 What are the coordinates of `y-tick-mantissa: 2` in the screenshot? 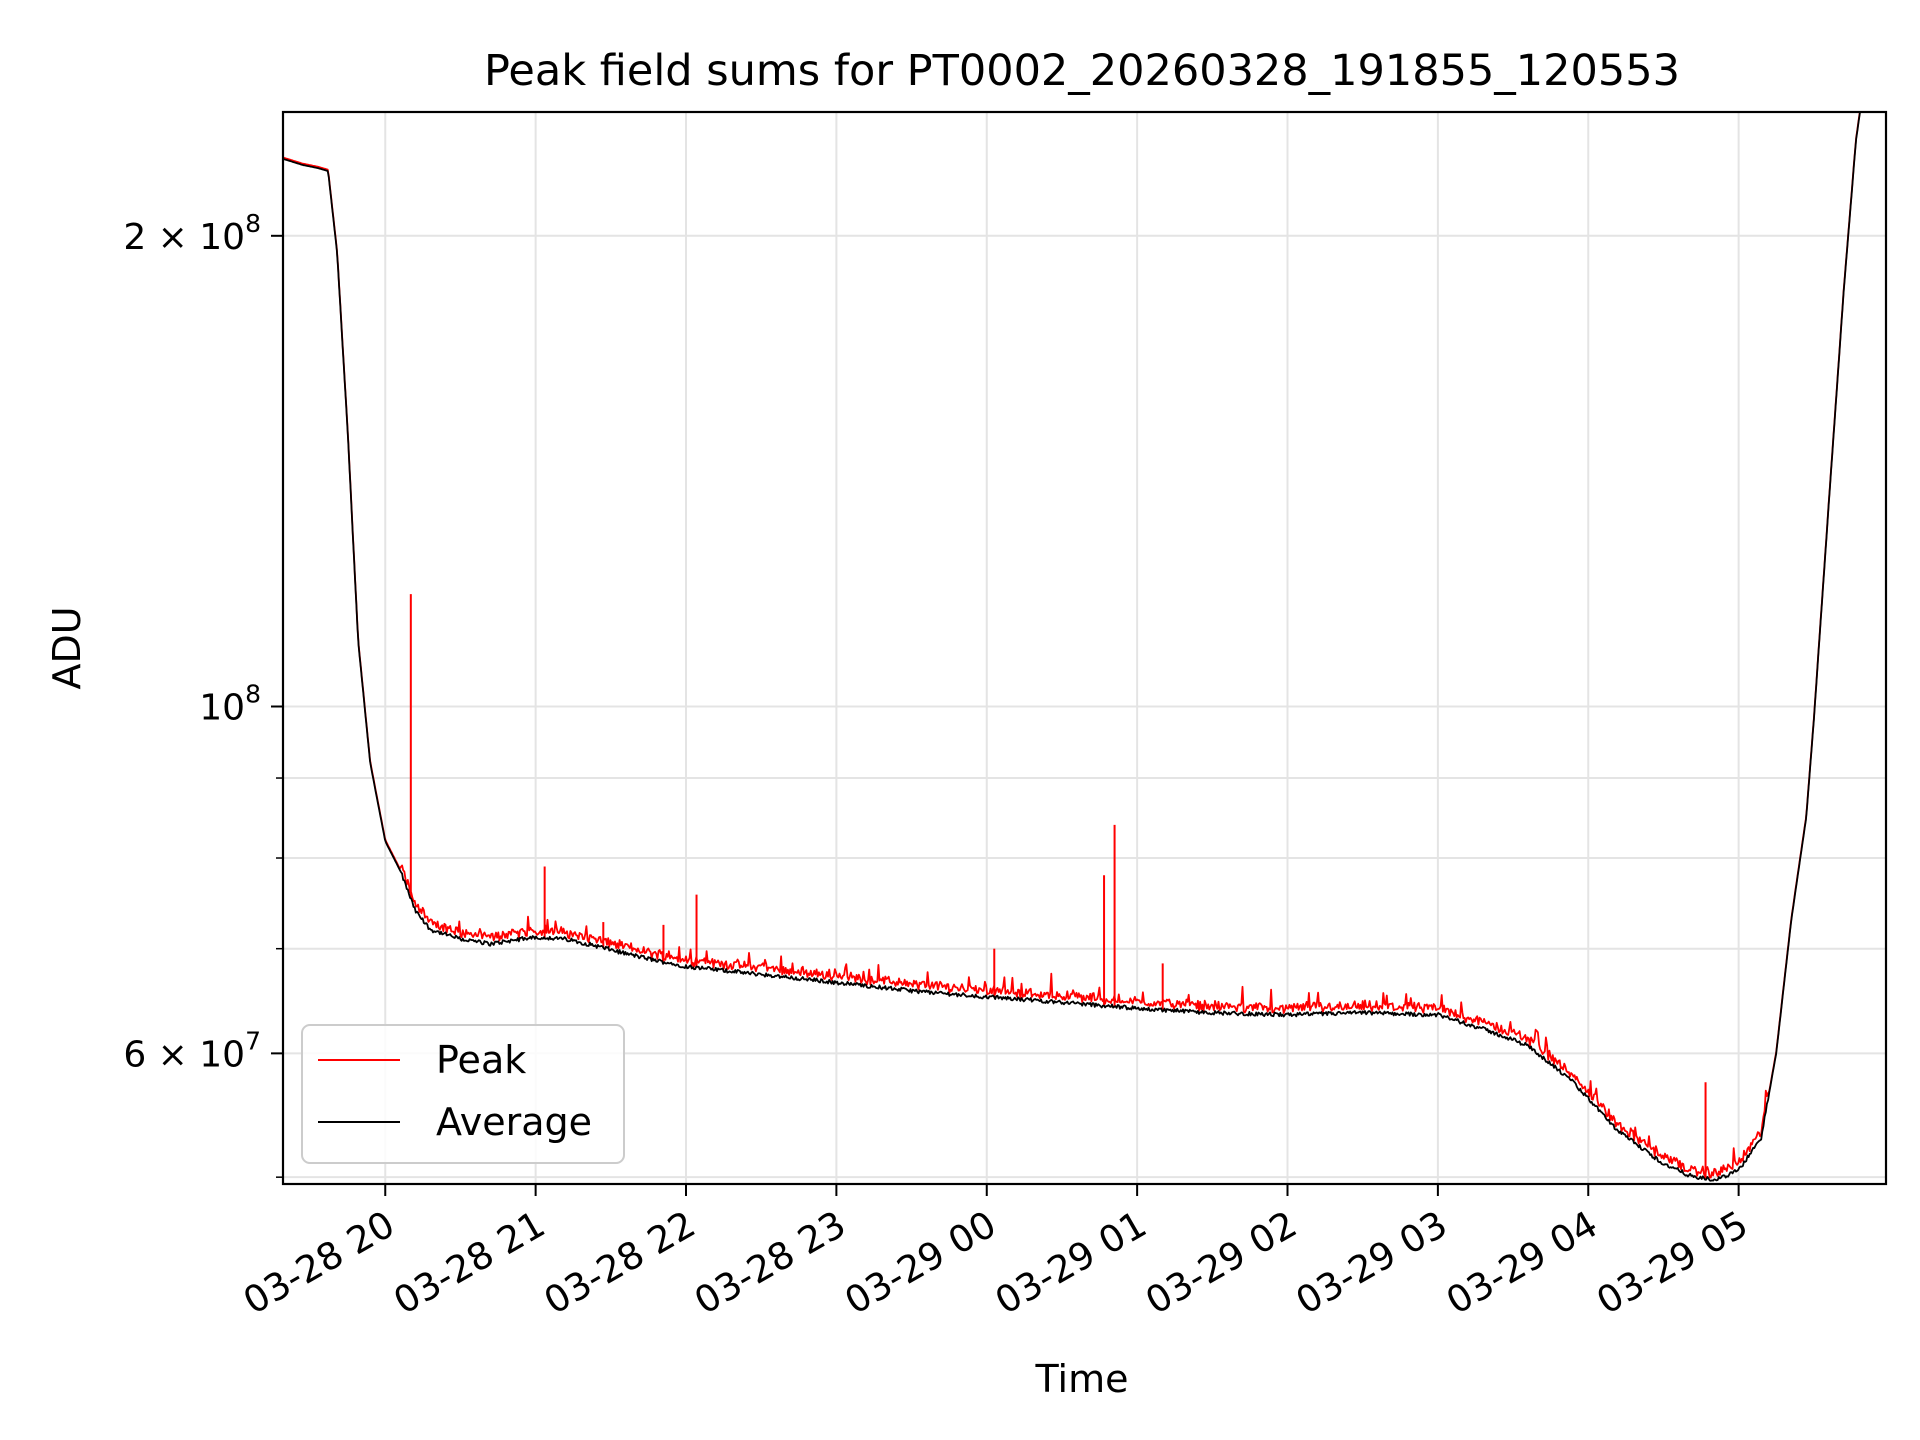 It's located at (134, 237).